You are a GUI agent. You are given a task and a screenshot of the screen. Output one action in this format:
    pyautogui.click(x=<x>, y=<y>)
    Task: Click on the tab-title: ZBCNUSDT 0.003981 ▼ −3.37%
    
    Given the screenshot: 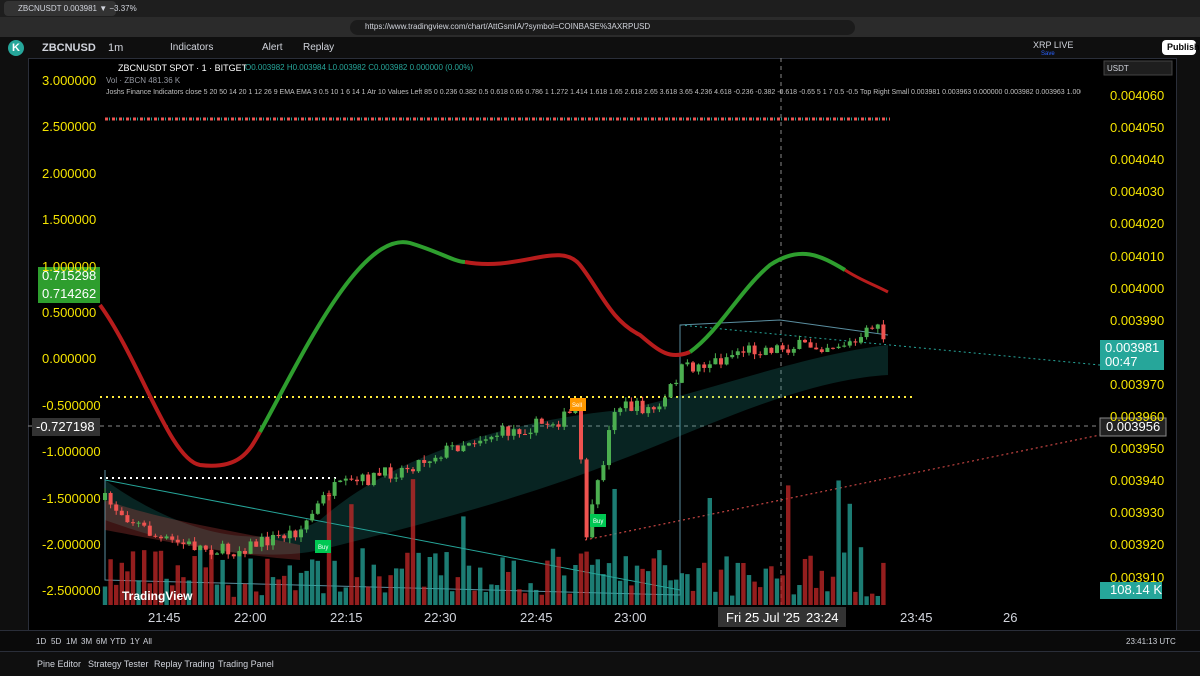 What is the action you would take?
    pyautogui.click(x=77, y=8)
    